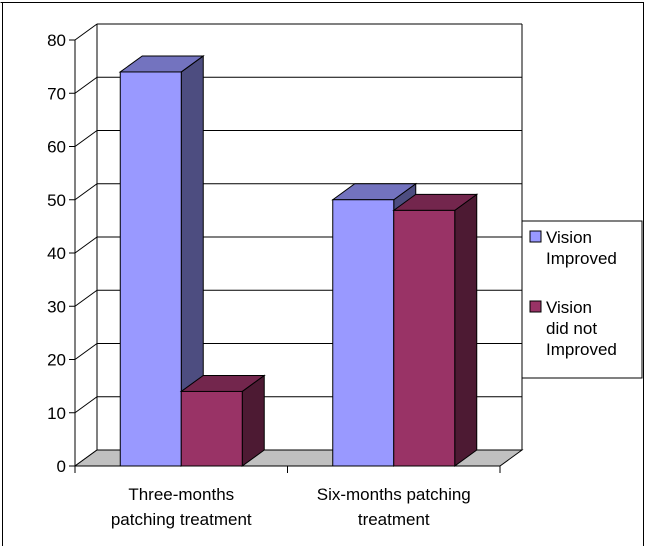 This screenshot has height=546, width=645. I want to click on x-category-label: Six-months patching, so click(394, 494).